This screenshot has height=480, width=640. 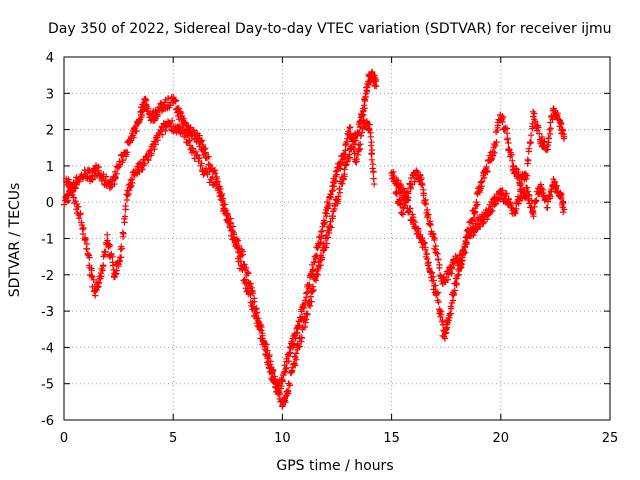 I want to click on y-tick-label: -6, so click(x=47, y=421).